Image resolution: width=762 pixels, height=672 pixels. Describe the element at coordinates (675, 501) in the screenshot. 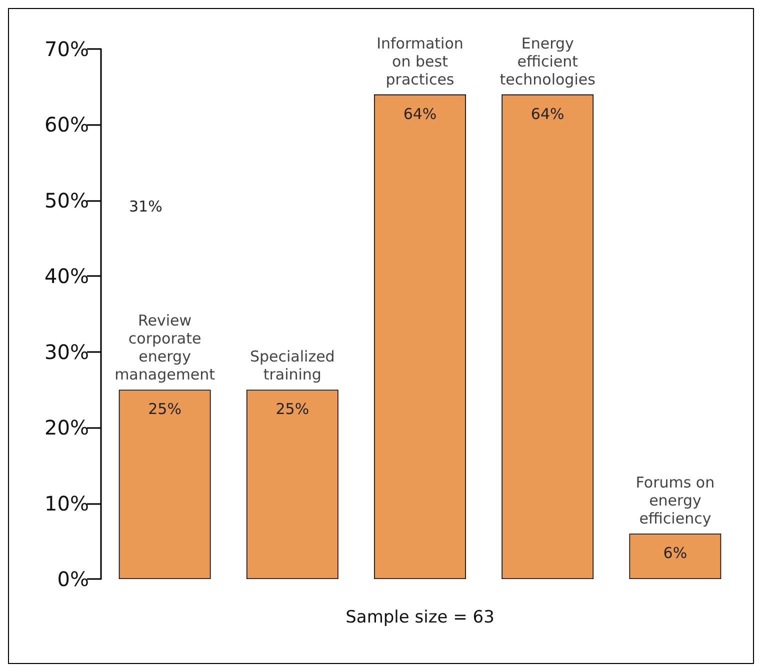

I see `x-tick-label: Forums on energy efficiency` at that location.